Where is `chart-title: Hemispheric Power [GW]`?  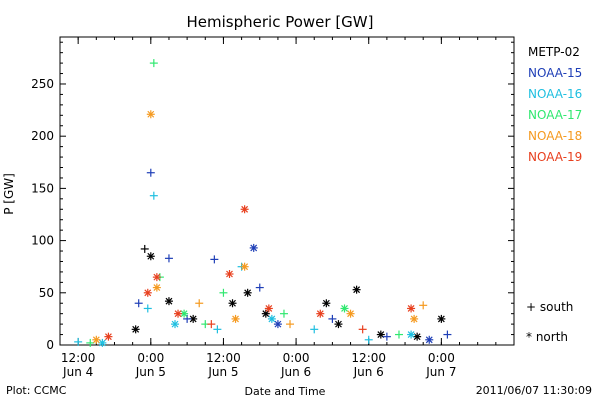
chart-title: Hemispheric Power [GW] is located at coordinates (280, 22).